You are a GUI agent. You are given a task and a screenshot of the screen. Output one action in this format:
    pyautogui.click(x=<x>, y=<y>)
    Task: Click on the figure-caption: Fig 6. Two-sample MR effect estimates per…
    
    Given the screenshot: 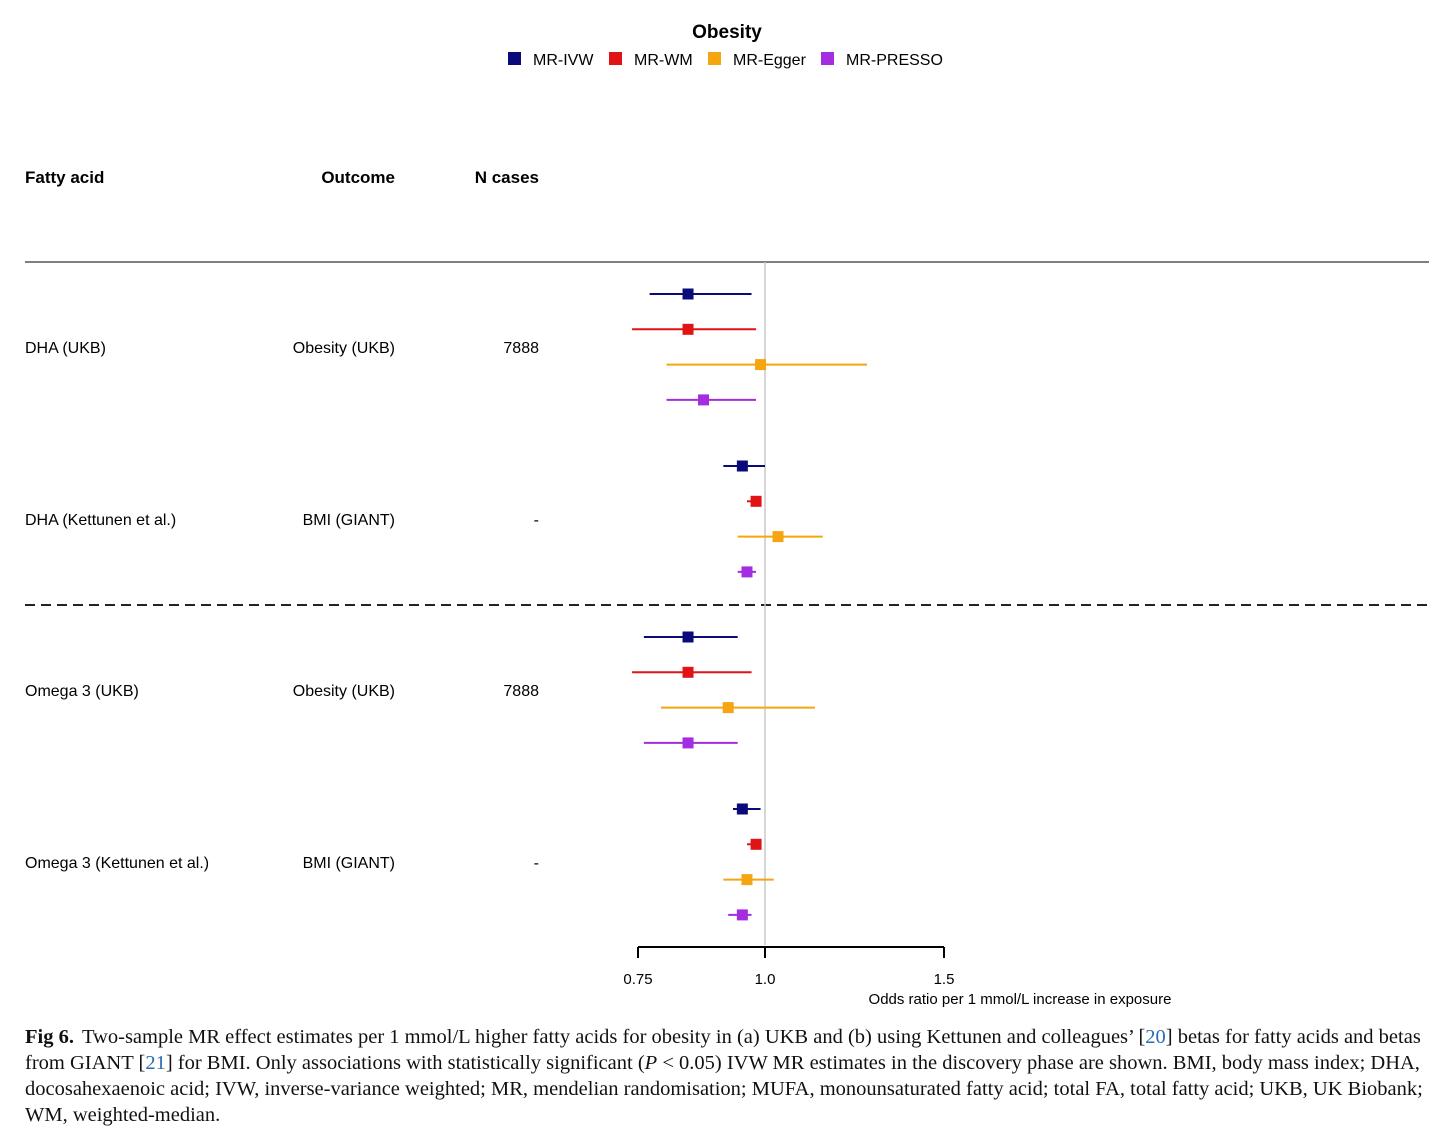 What is the action you would take?
    pyautogui.click(x=725, y=1076)
    